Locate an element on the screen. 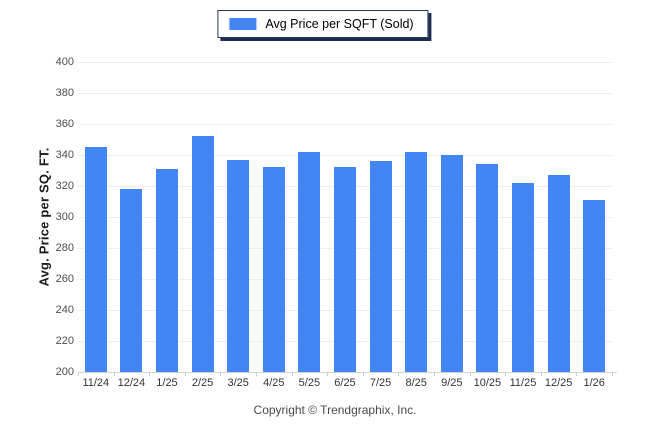 This screenshot has height=434, width=646. y-tick-label: 200 is located at coordinates (64, 371).